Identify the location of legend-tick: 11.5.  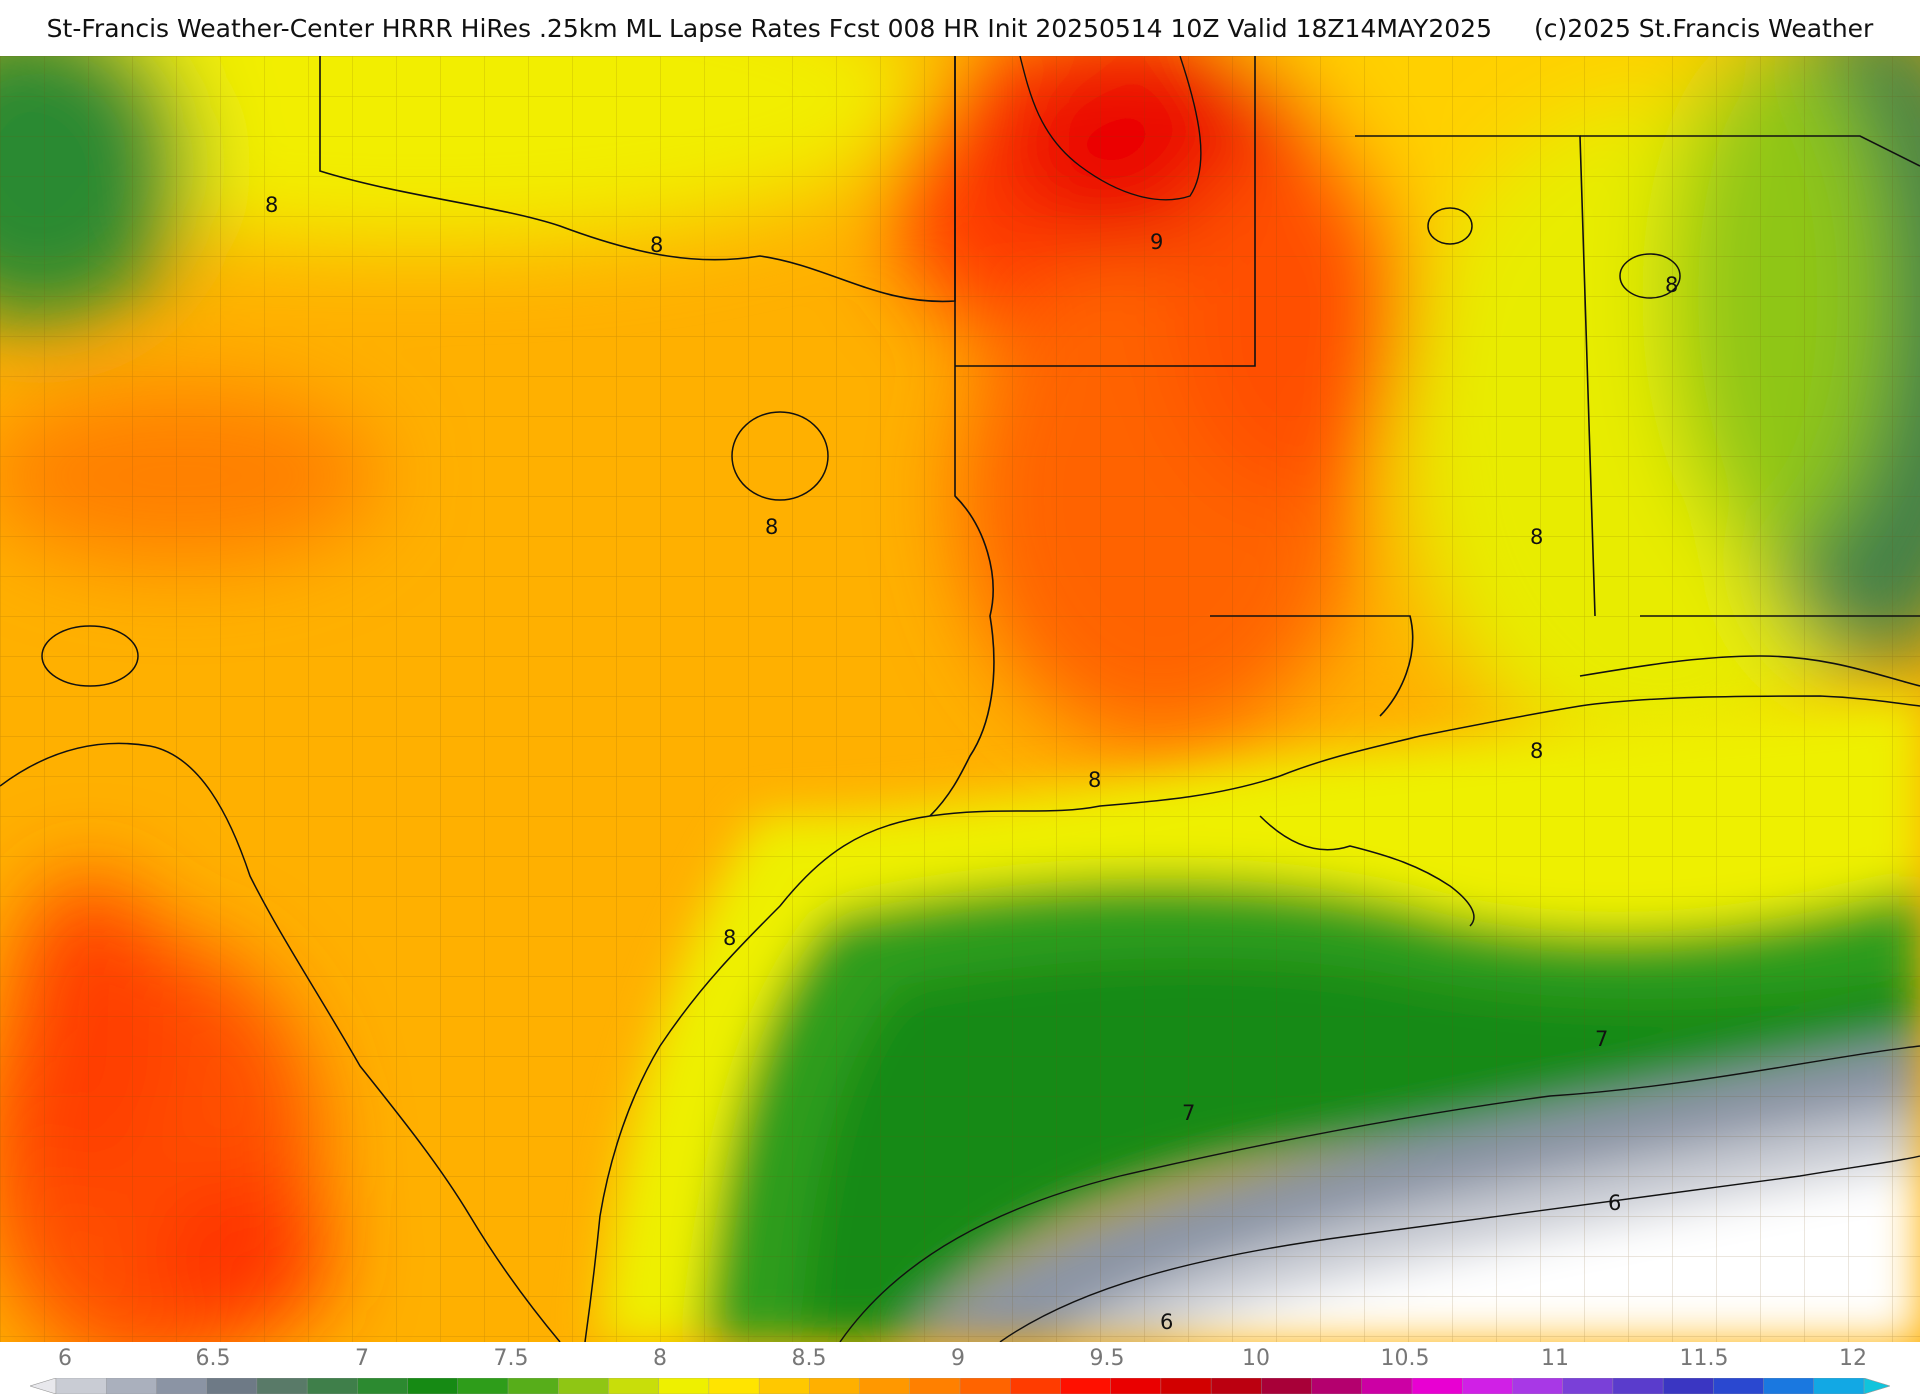
(1704, 1358).